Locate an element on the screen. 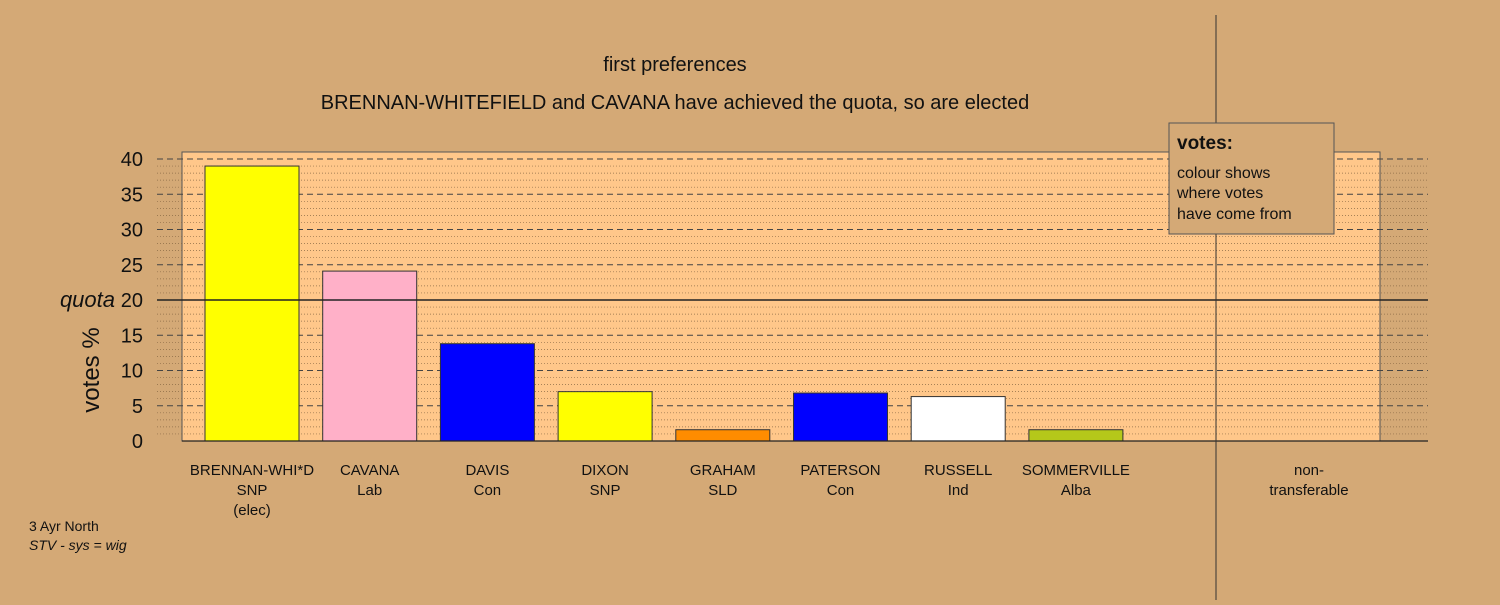 This screenshot has width=1500, height=605. y-tick-label: 20 is located at coordinates (132, 301).